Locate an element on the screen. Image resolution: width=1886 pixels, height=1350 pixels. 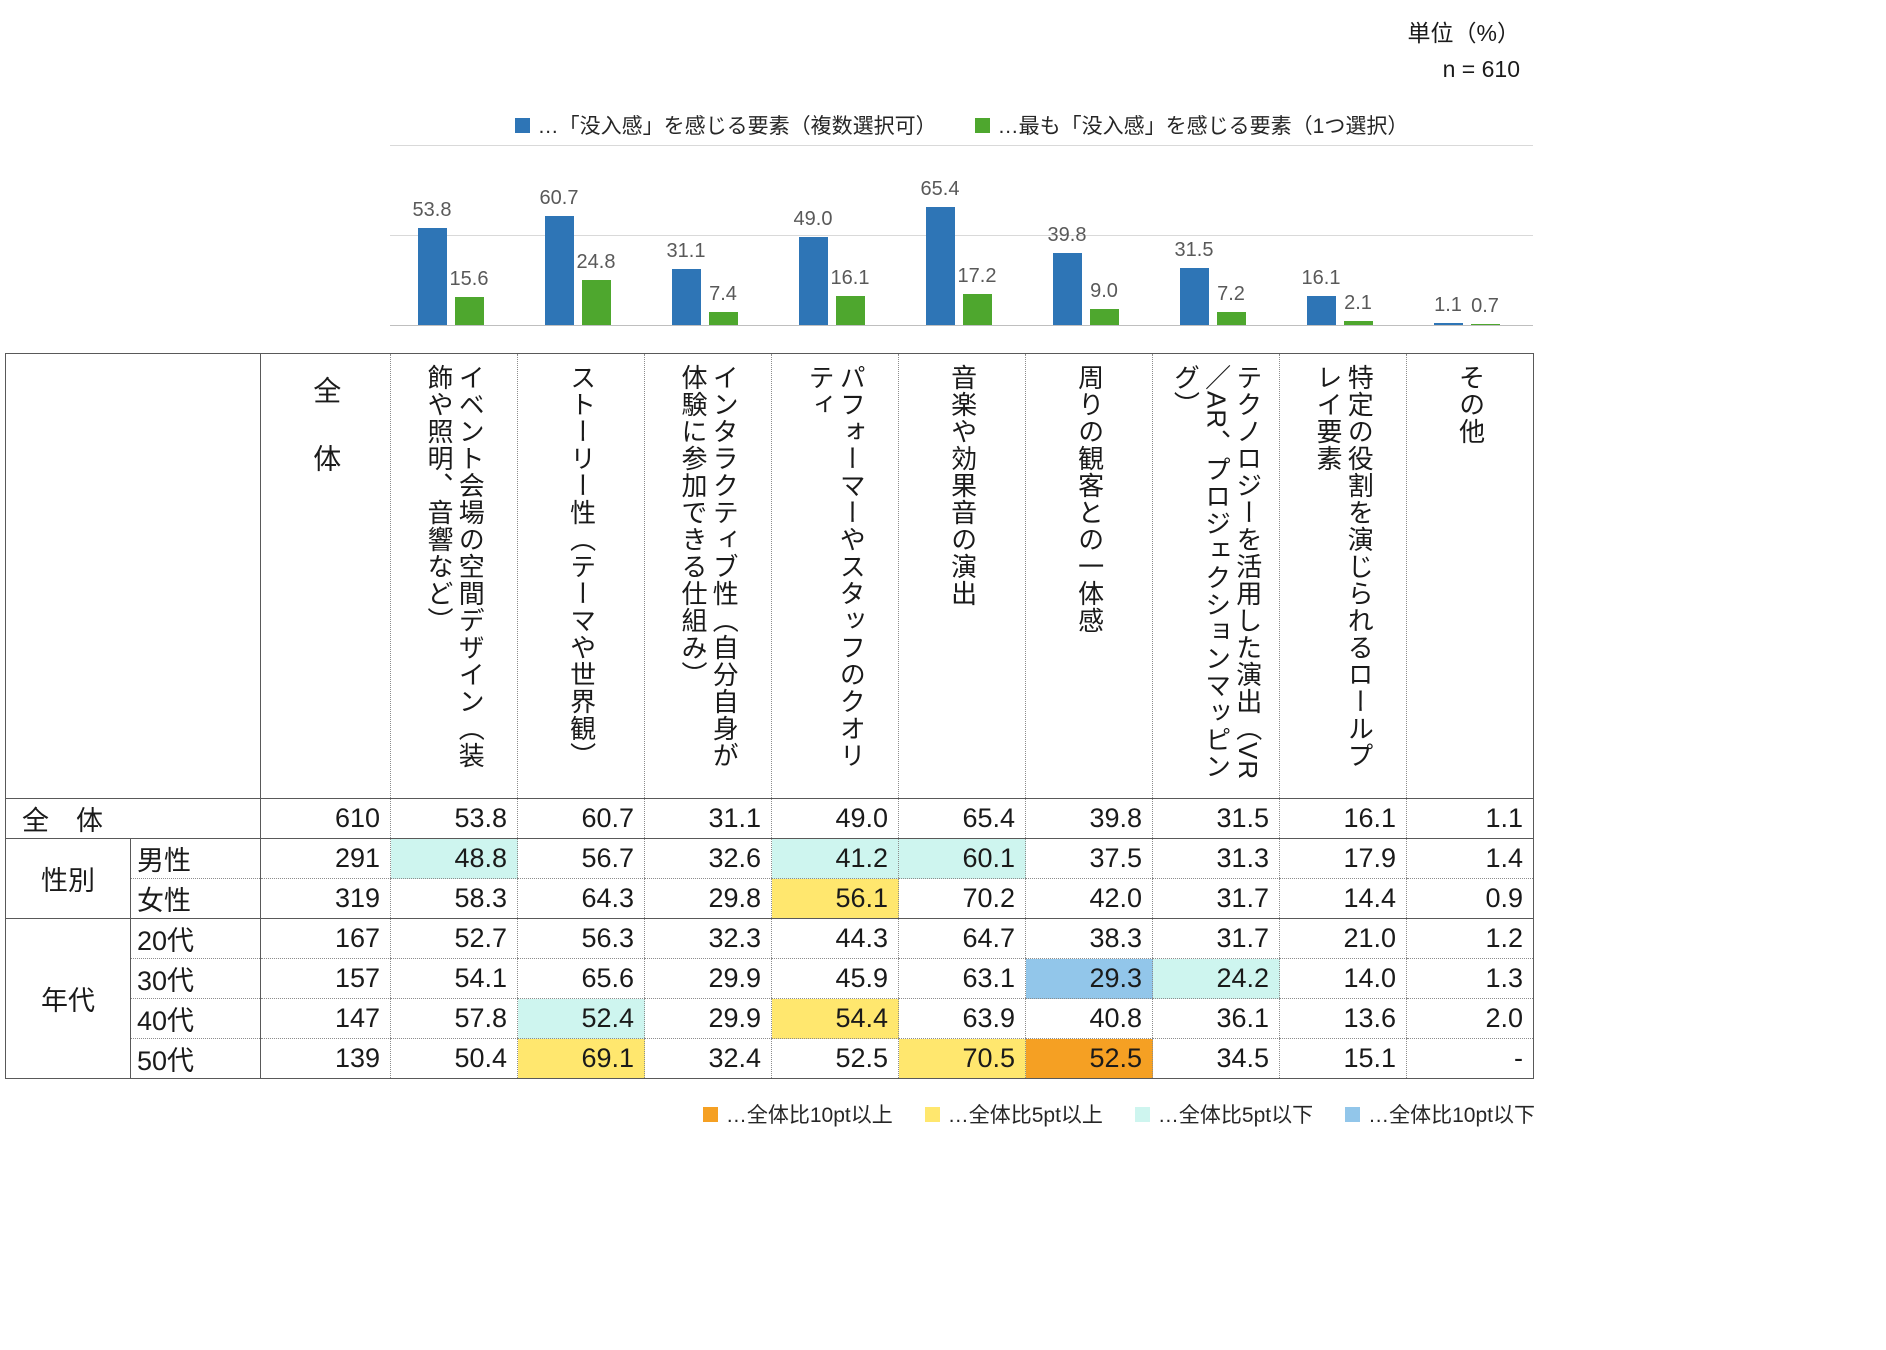
table-legend-item: …全体比5pt以下 is located at coordinates (1223, 1114).